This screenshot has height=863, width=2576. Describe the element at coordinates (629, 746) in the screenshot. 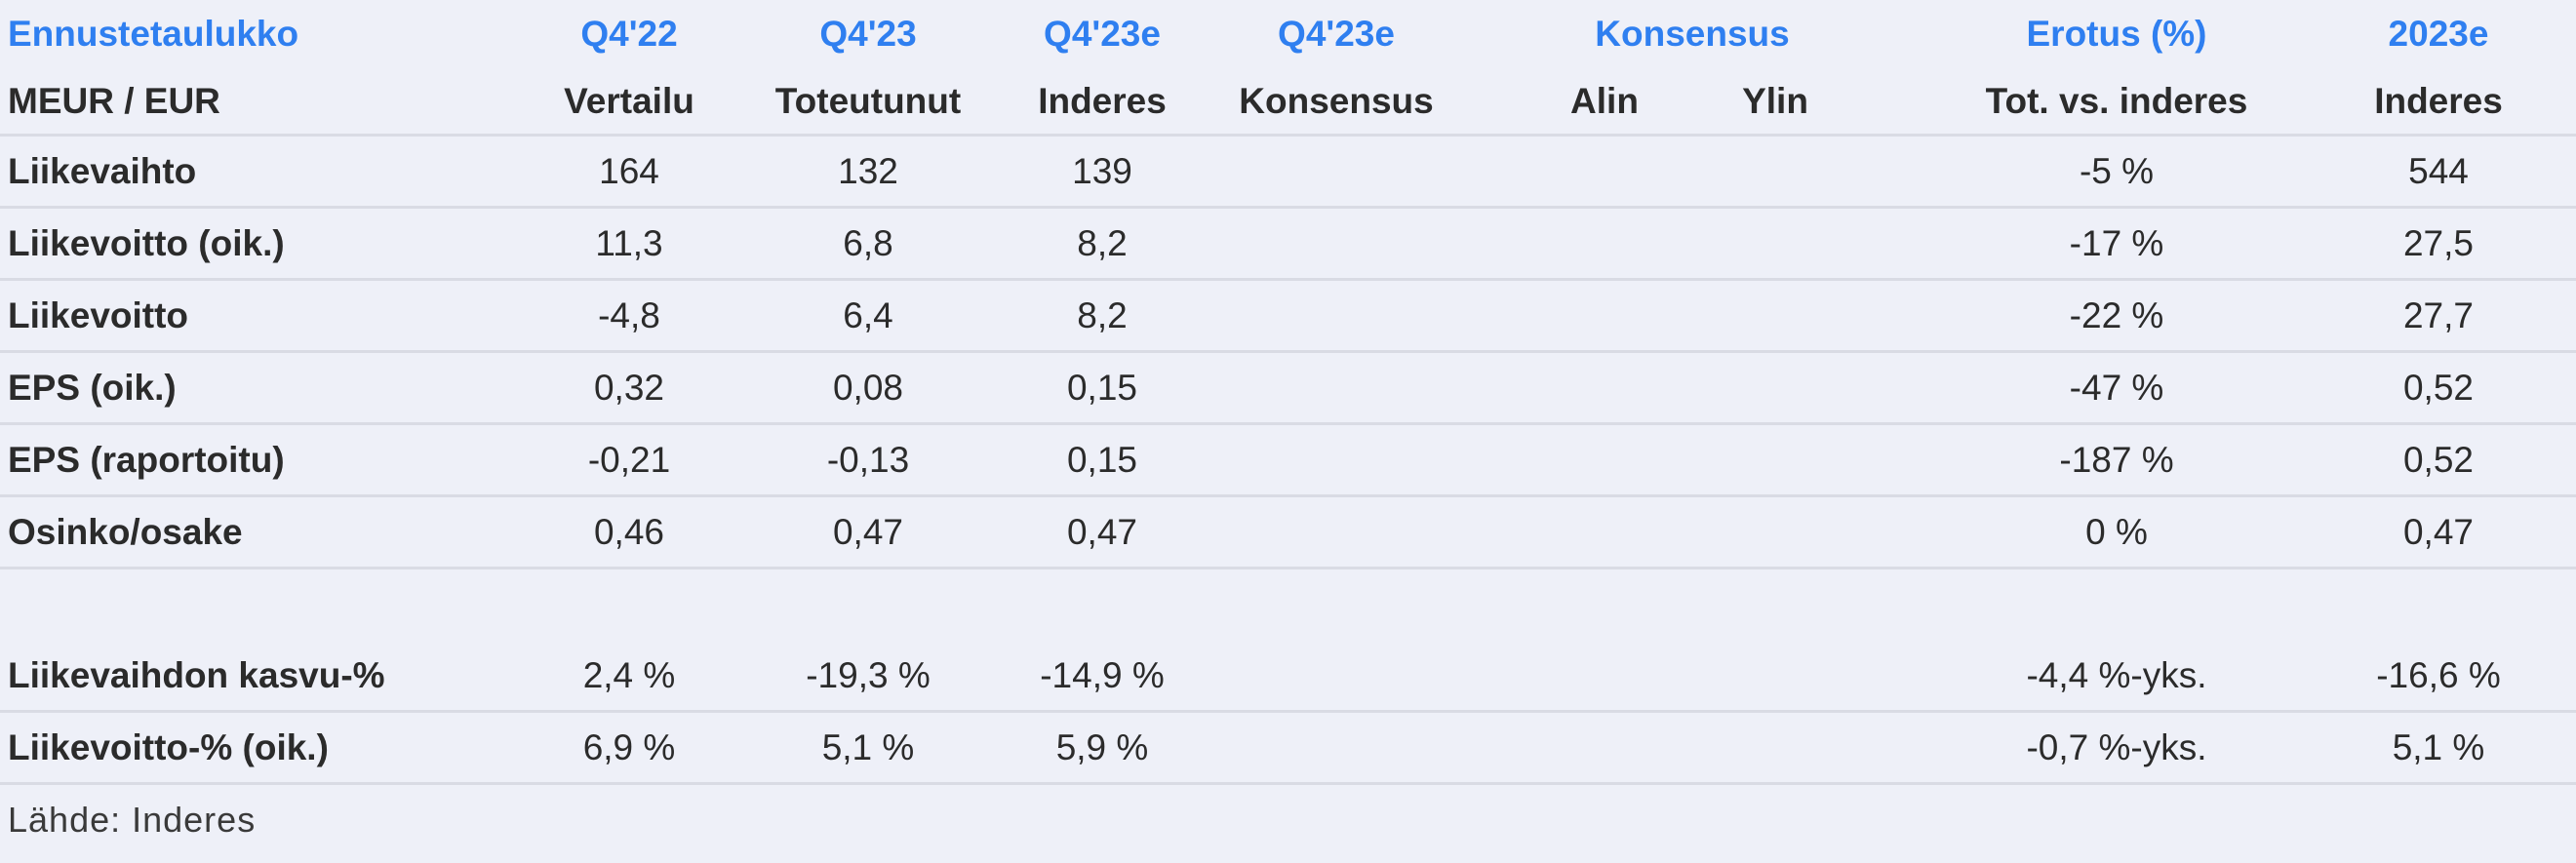

I see `cell-q422: 6,9 %` at that location.